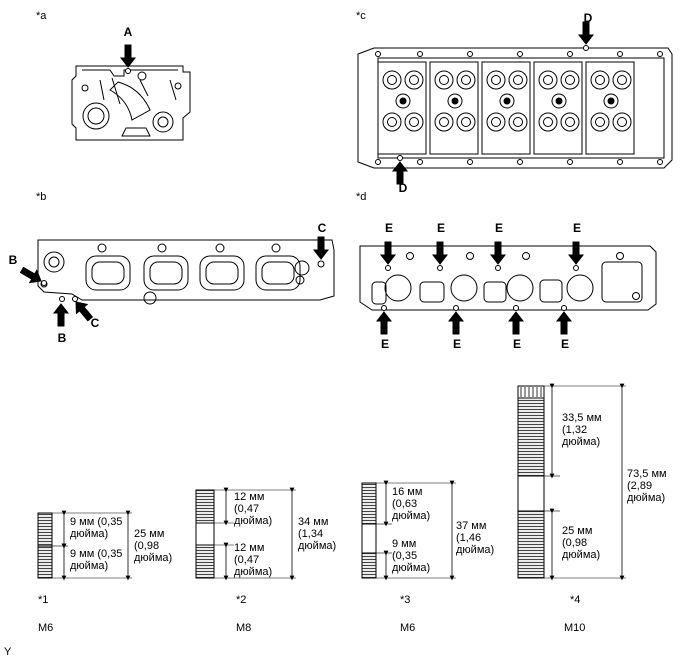 The height and width of the screenshot is (659, 690). I want to click on mark-c-right: C, so click(322, 228).